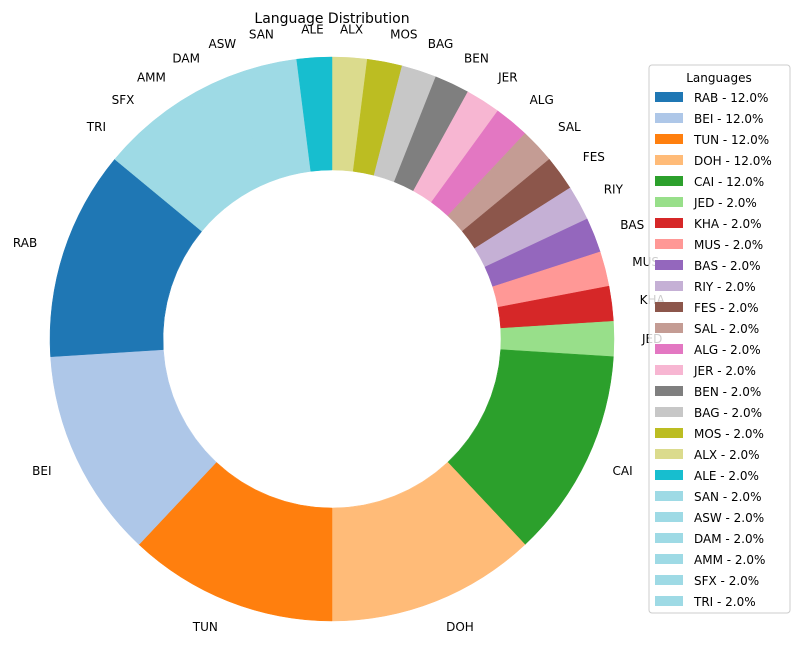  Describe the element at coordinates (731, 140) in the screenshot. I see `legend-label: TUN - 12.0%` at that location.